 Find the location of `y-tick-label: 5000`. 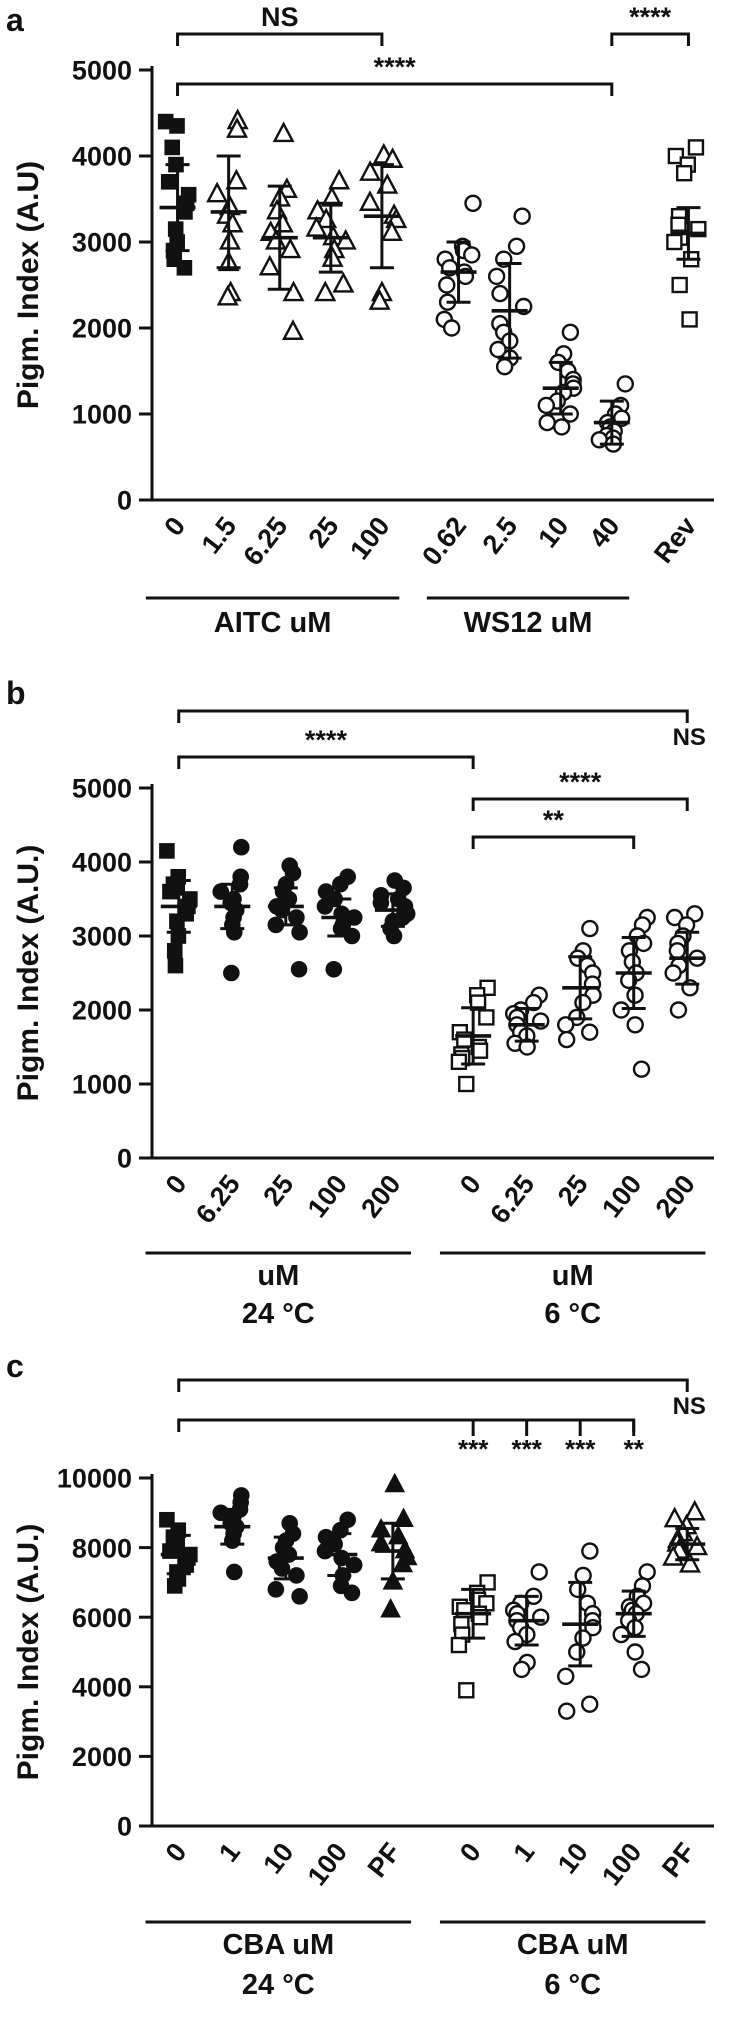

y-tick-label: 5000 is located at coordinates (102, 71).